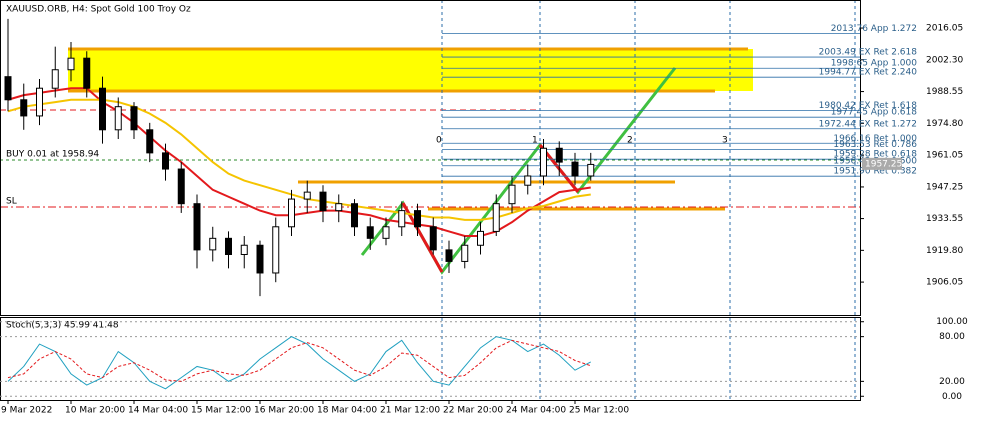  I want to click on price-tag, so click(882, 163).